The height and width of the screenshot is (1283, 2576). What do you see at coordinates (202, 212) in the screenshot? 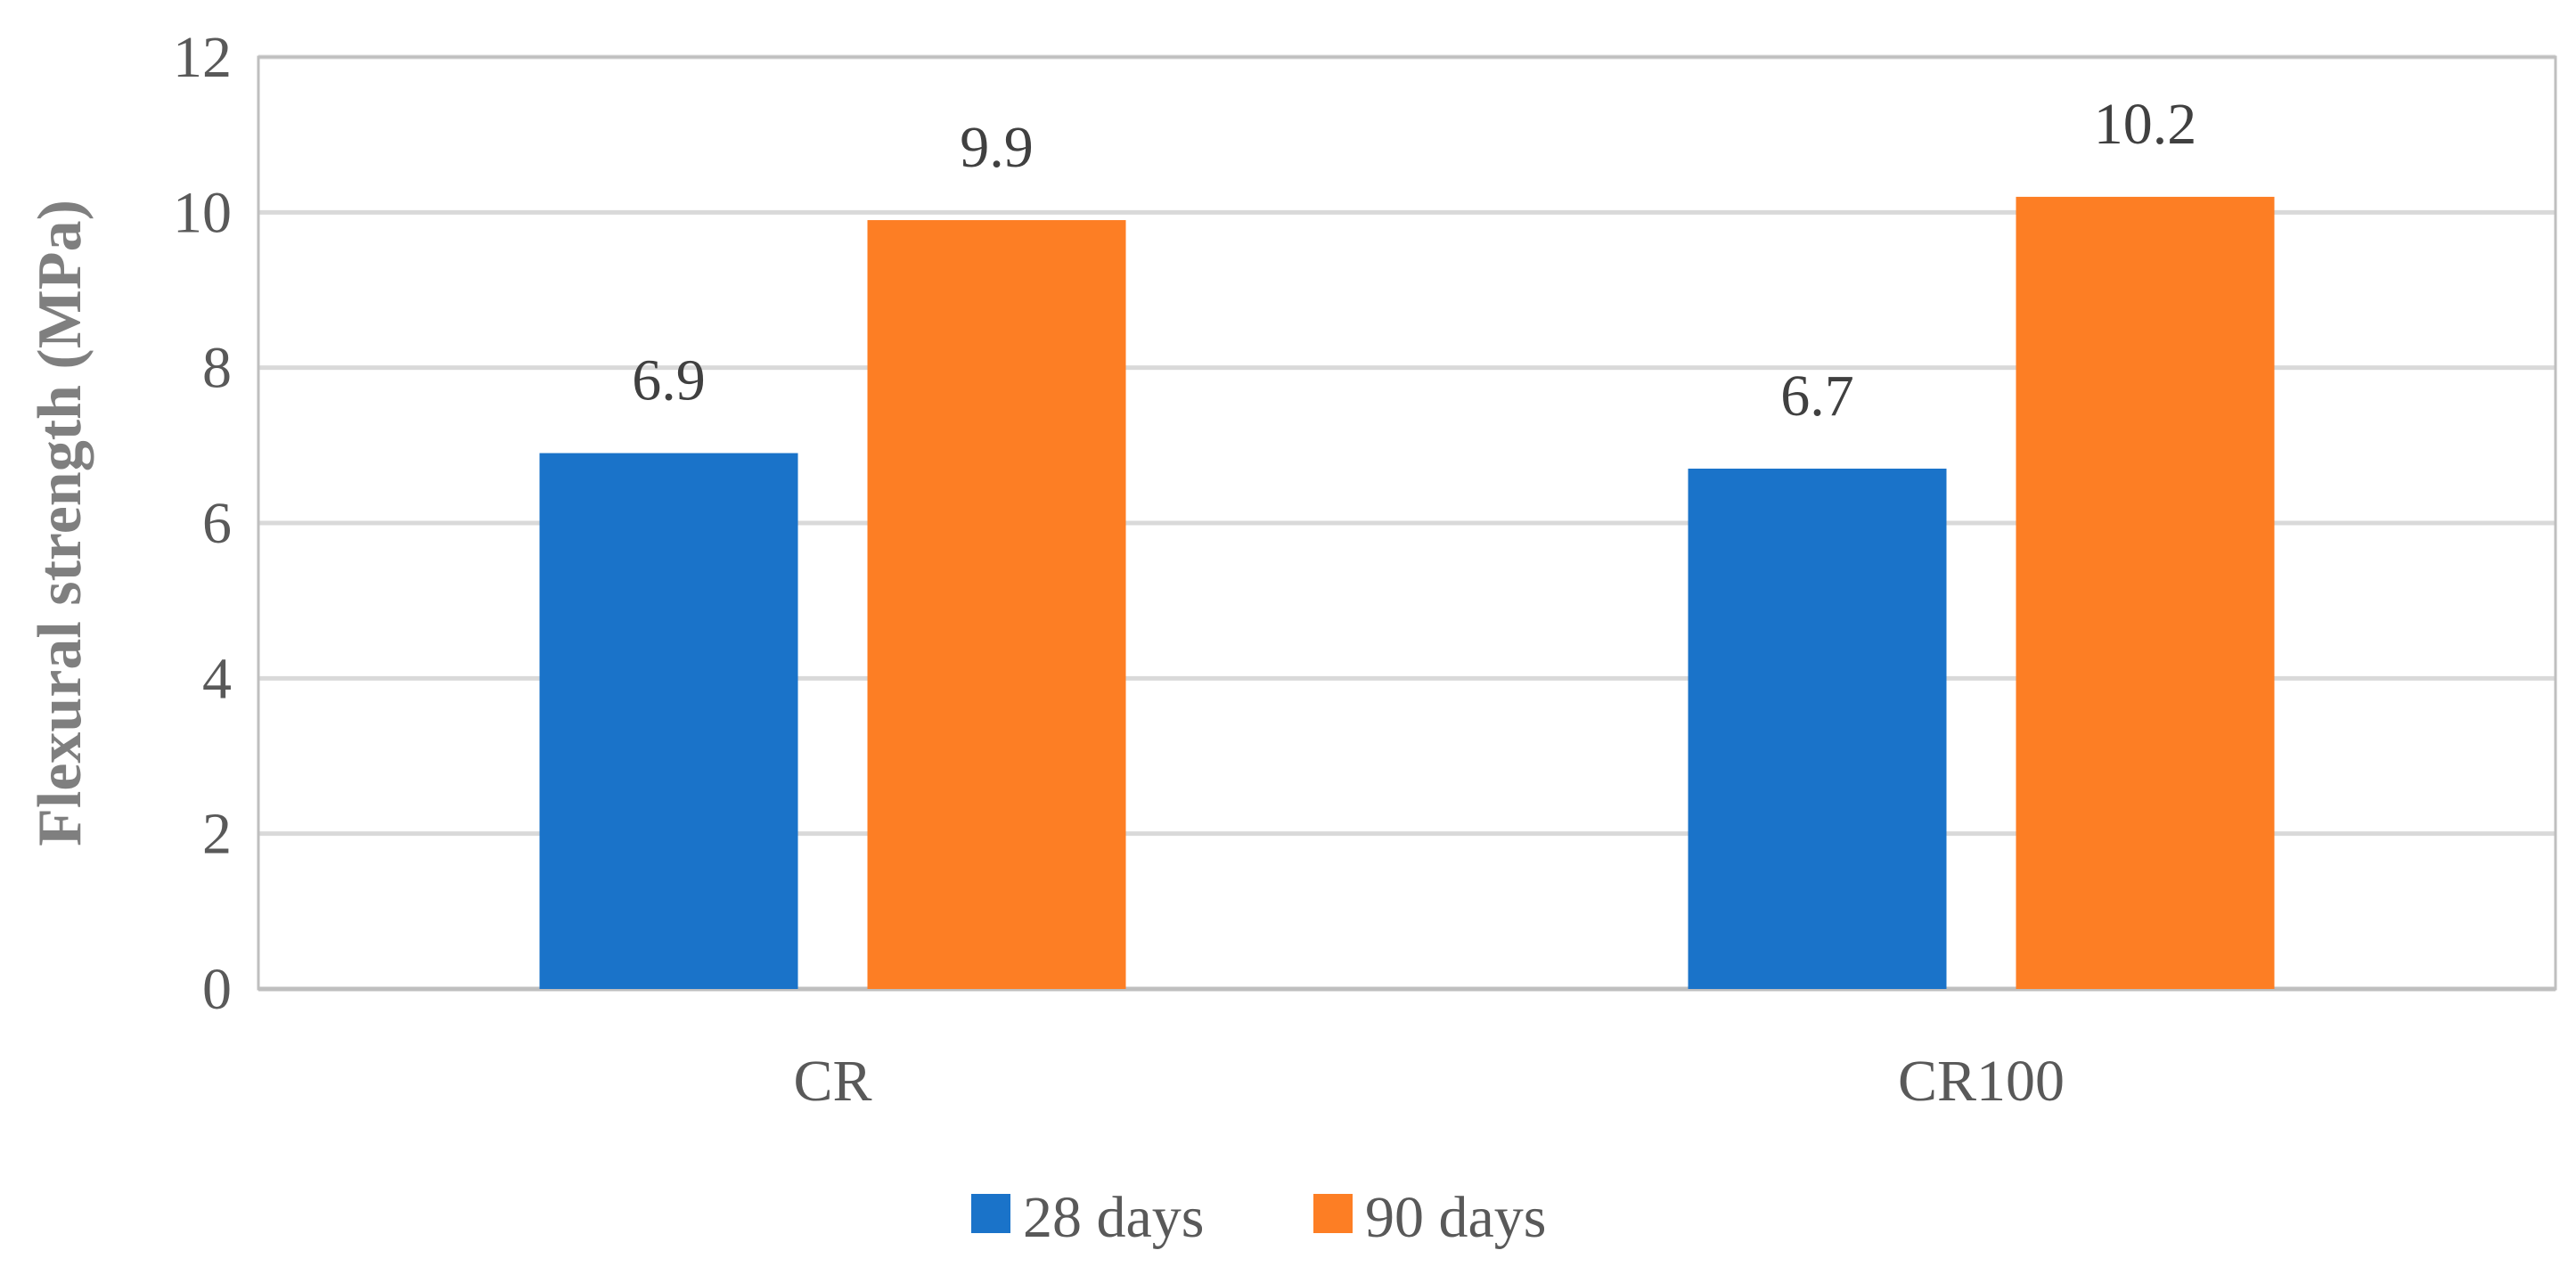
I see `y-tick-label: 10` at bounding box center [202, 212].